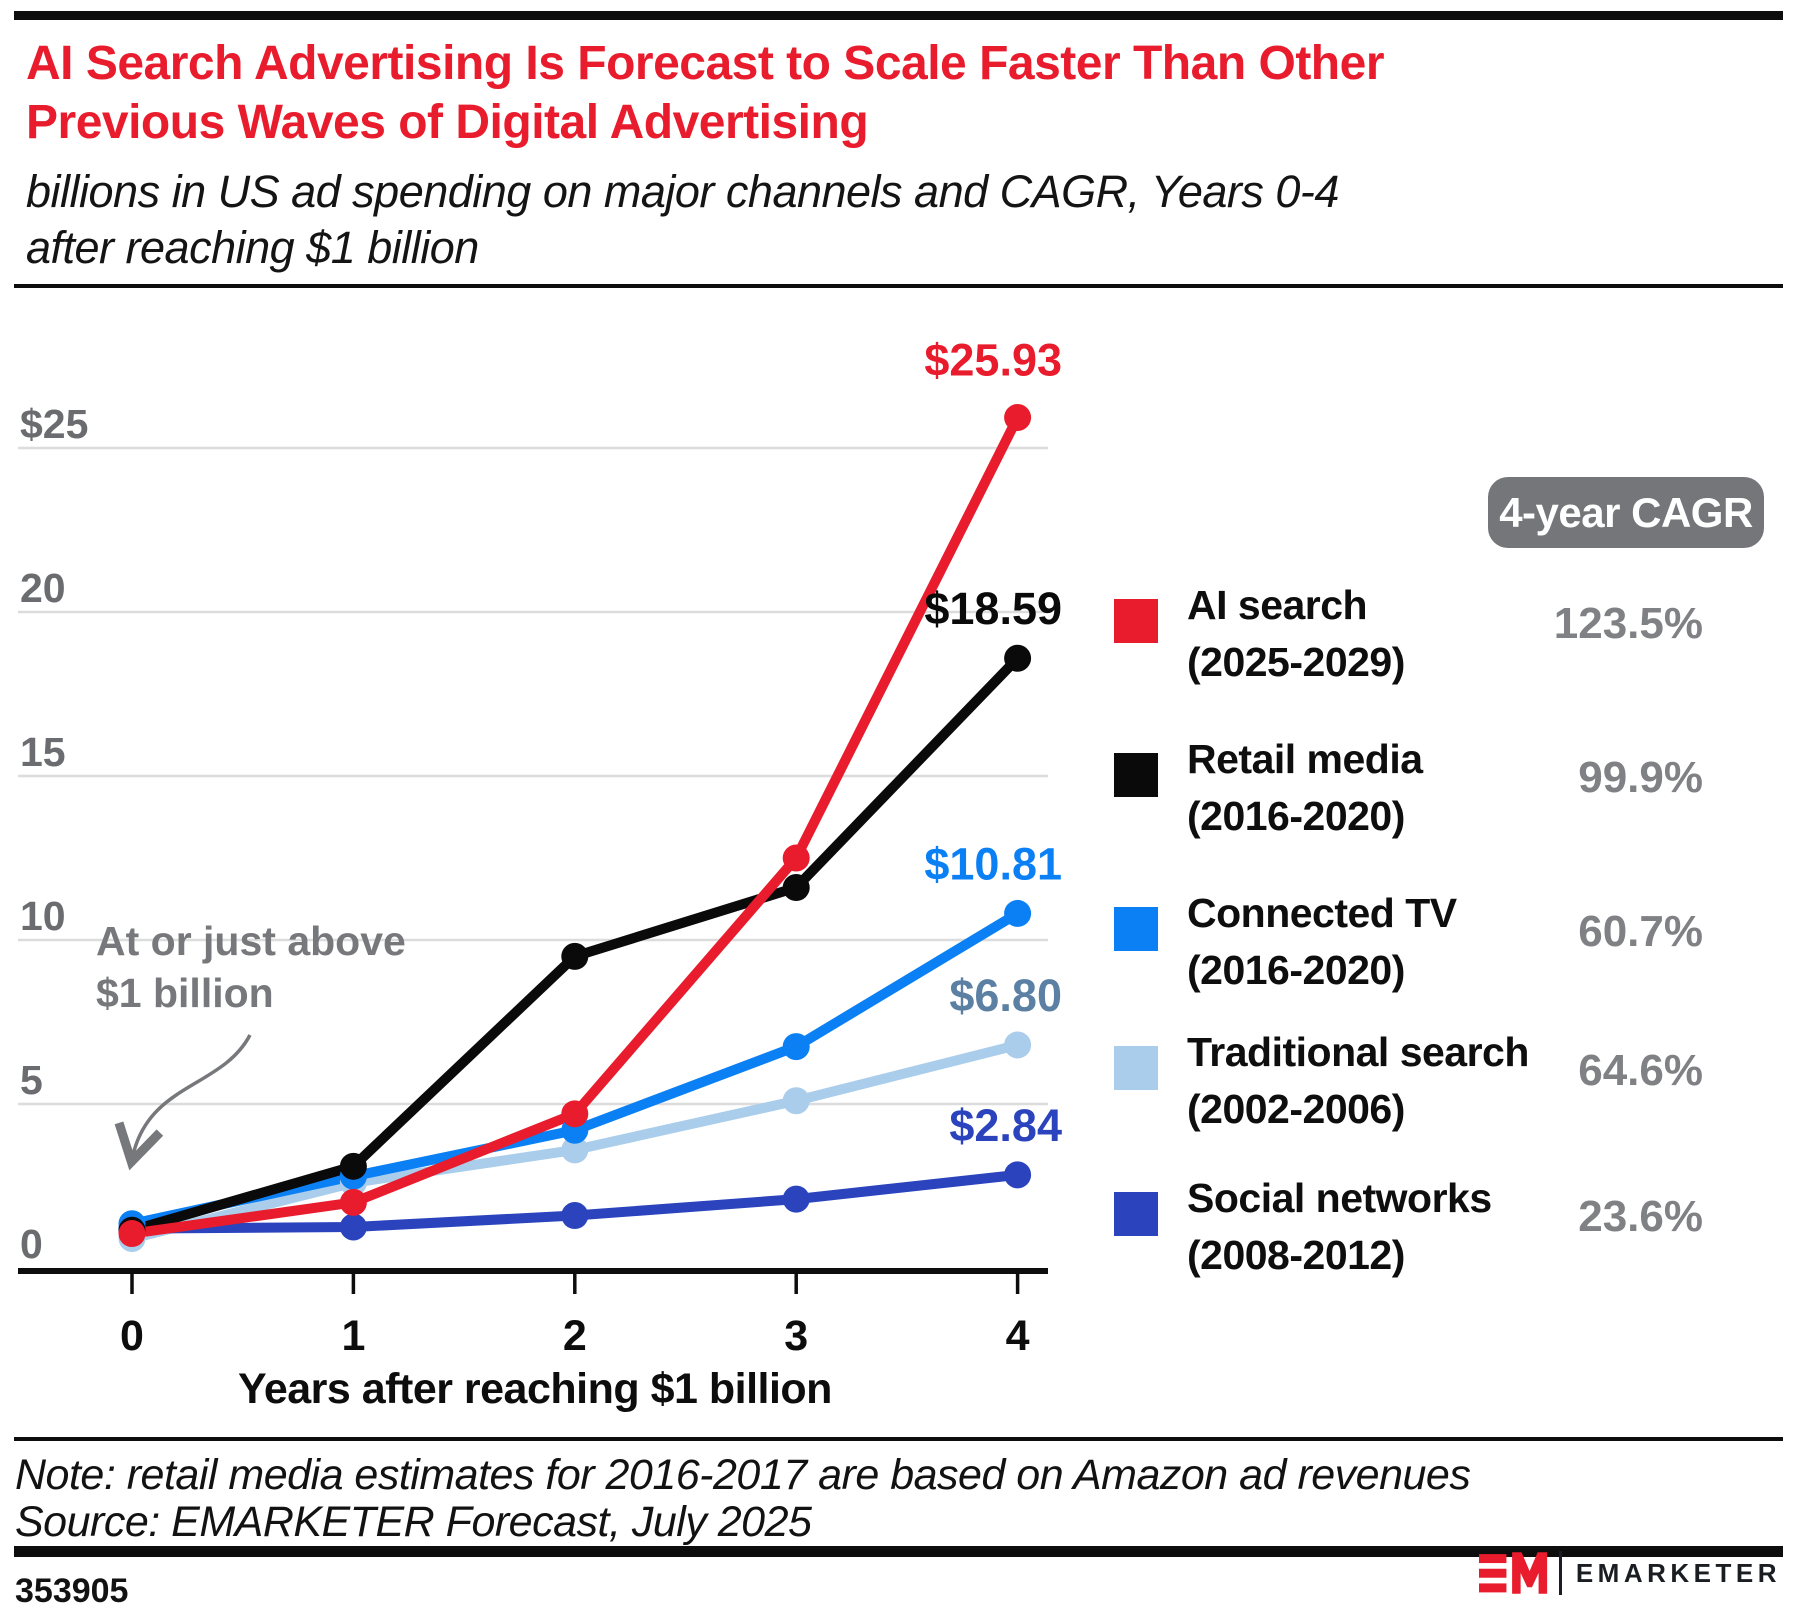 The width and height of the screenshot is (1797, 1611). Describe the element at coordinates (796, 1336) in the screenshot. I see `x-tick-label: 3` at that location.